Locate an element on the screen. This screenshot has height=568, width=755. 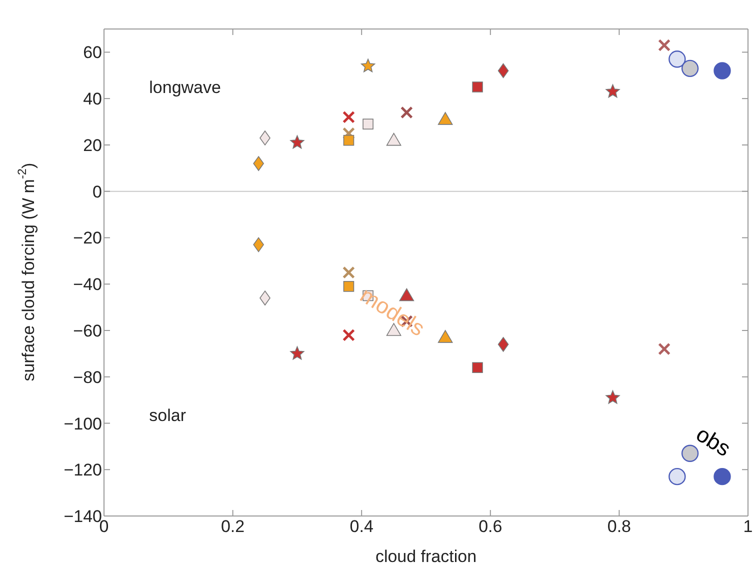
x-tick-label: 0.2 is located at coordinates (232, 526).